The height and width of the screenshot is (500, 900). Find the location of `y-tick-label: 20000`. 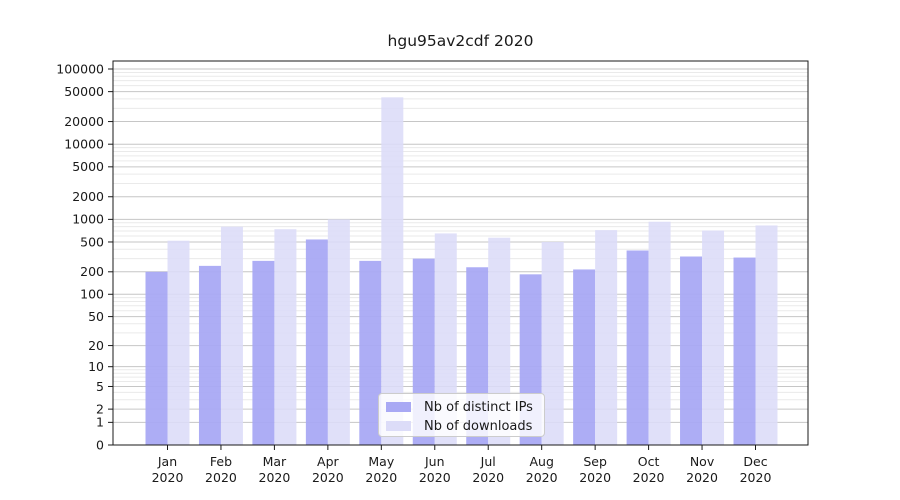

y-tick-label: 20000 is located at coordinates (84, 121).